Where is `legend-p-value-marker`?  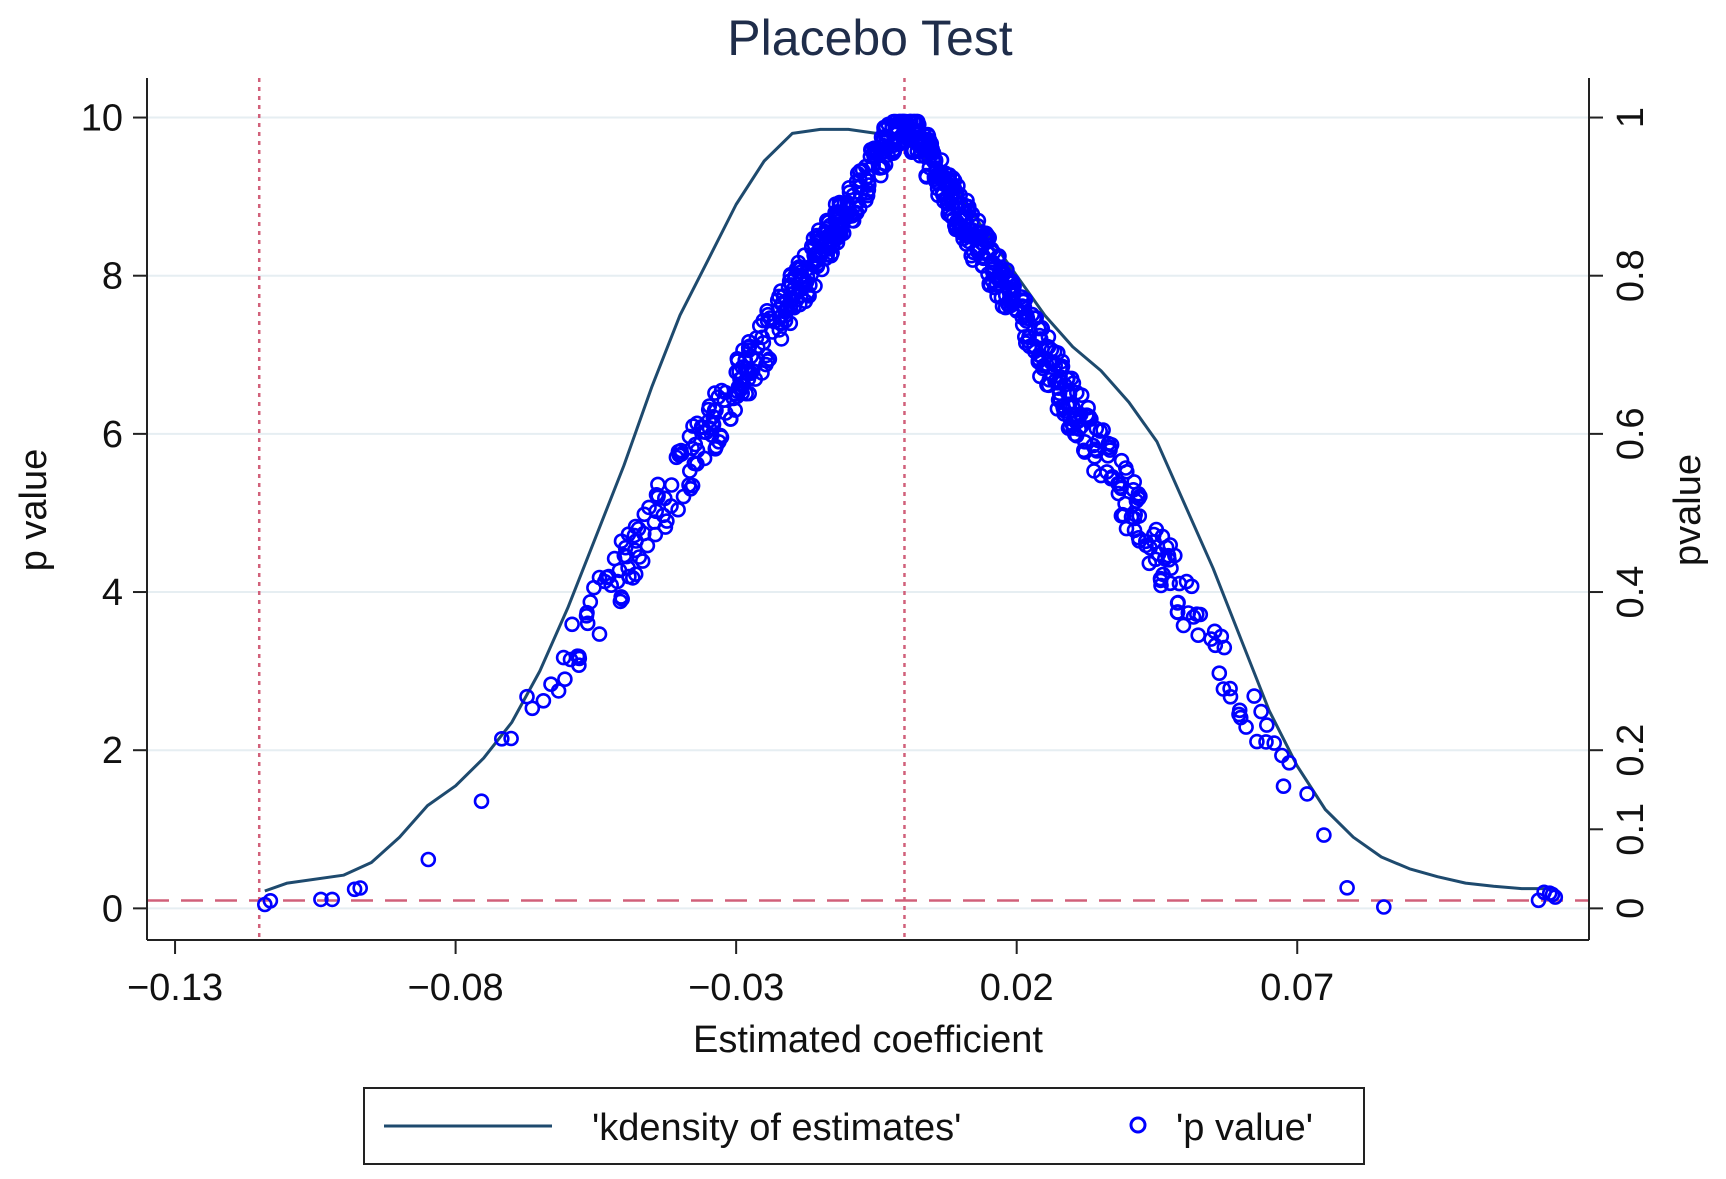
legend-p-value-marker is located at coordinates (1138, 1125).